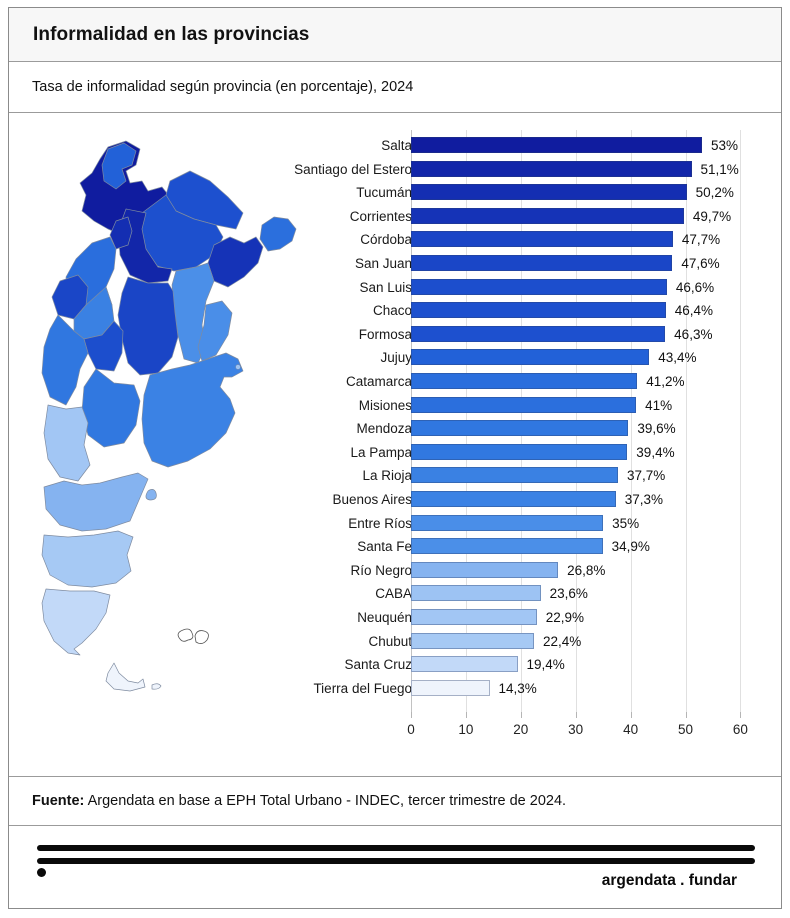 Image resolution: width=790 pixels, height=918 pixels. Describe the element at coordinates (362, 688) in the screenshot. I see `bar-category-label: Tierra del Fuego` at that location.